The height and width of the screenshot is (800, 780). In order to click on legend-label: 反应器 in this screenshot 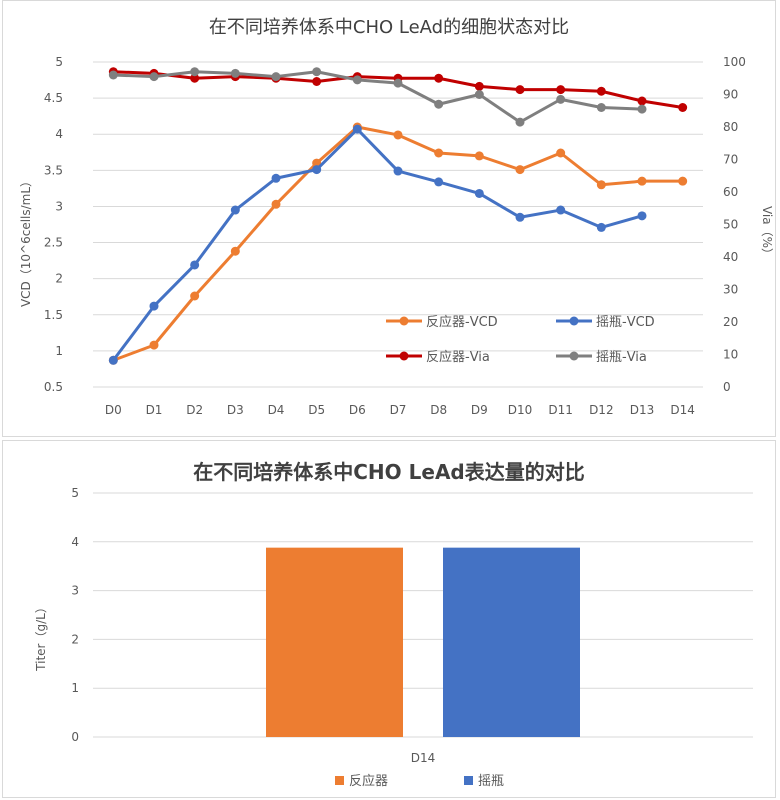, I will do `click(368, 781)`.